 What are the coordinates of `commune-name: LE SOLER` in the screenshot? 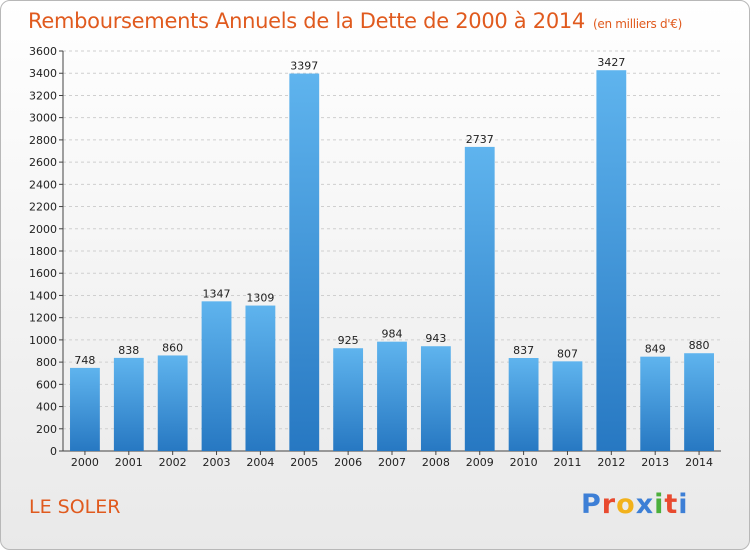 It's located at (75, 507).